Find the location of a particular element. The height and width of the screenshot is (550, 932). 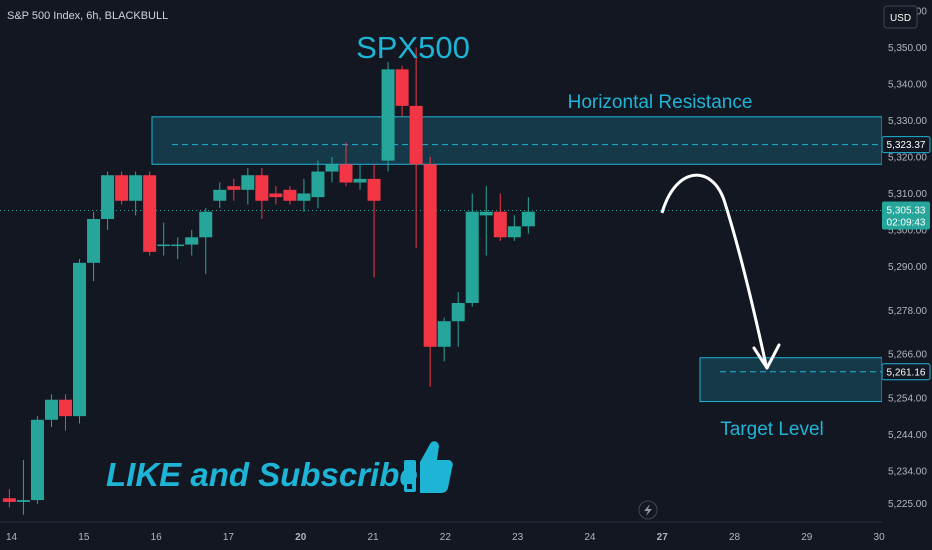

resistance-label: Horizontal Resistance is located at coordinates (660, 102).